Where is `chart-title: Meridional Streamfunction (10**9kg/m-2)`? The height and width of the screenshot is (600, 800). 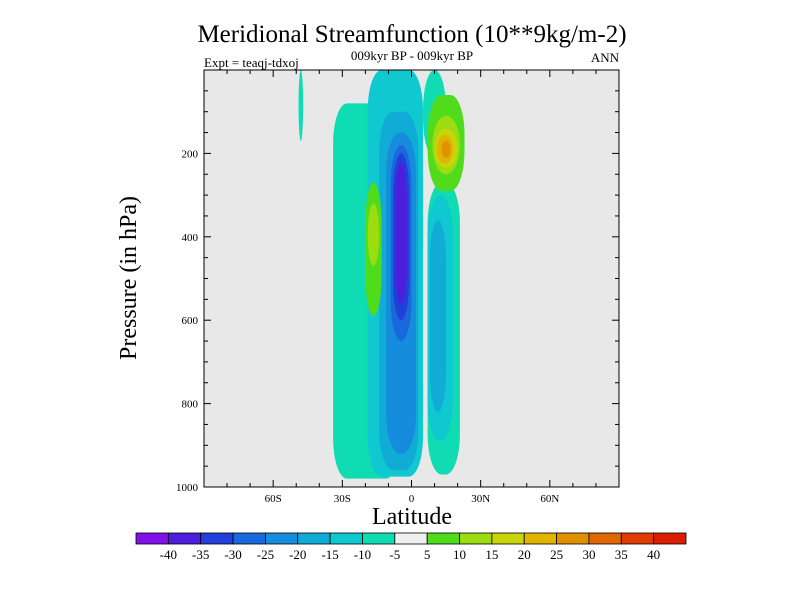 chart-title: Meridional Streamfunction (10**9kg/m-2) is located at coordinates (411, 34).